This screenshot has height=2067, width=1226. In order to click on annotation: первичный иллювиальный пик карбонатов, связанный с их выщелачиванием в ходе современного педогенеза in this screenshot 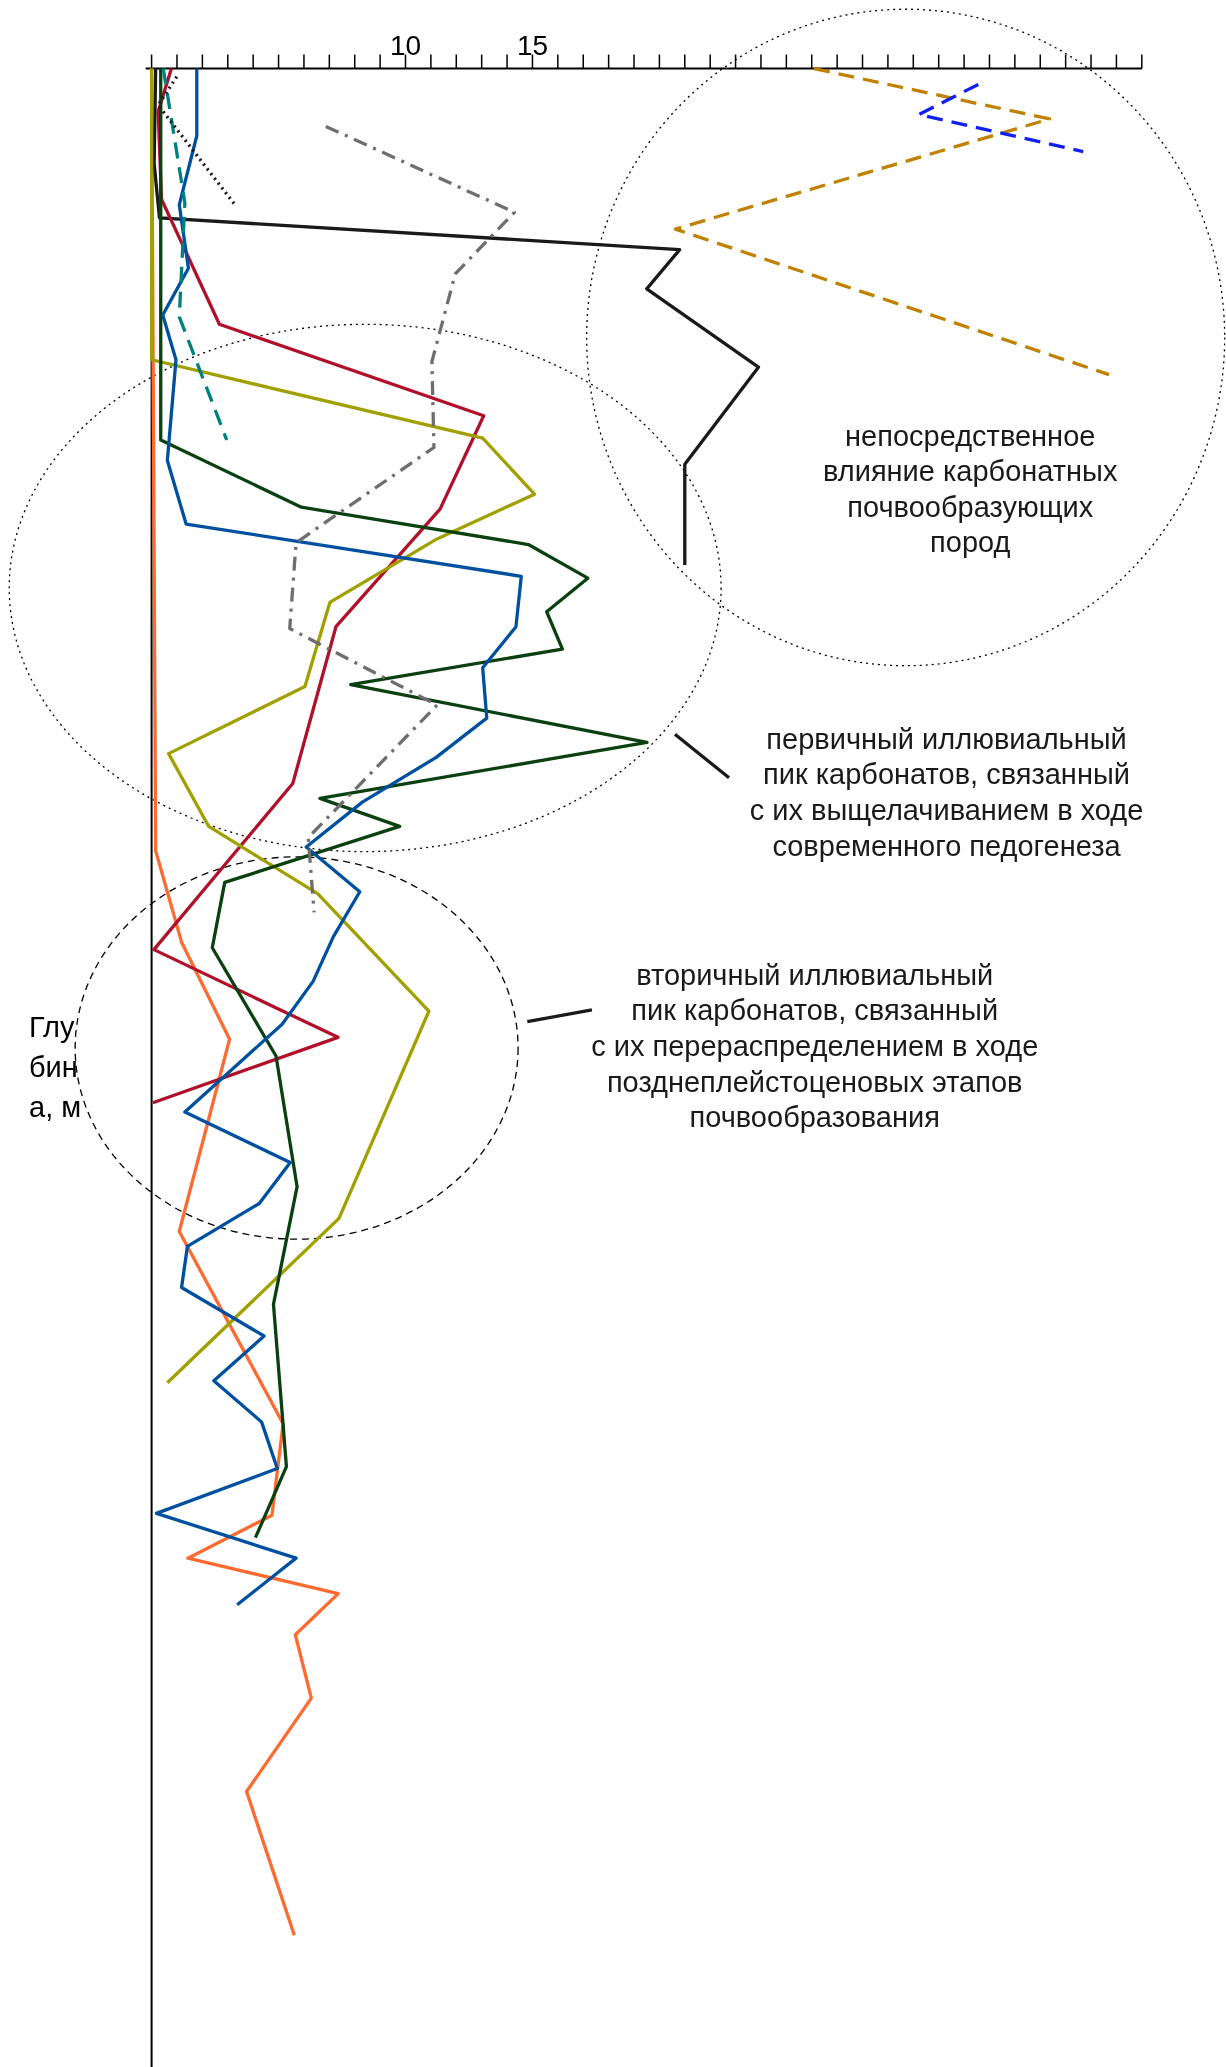, I will do `click(946, 792)`.